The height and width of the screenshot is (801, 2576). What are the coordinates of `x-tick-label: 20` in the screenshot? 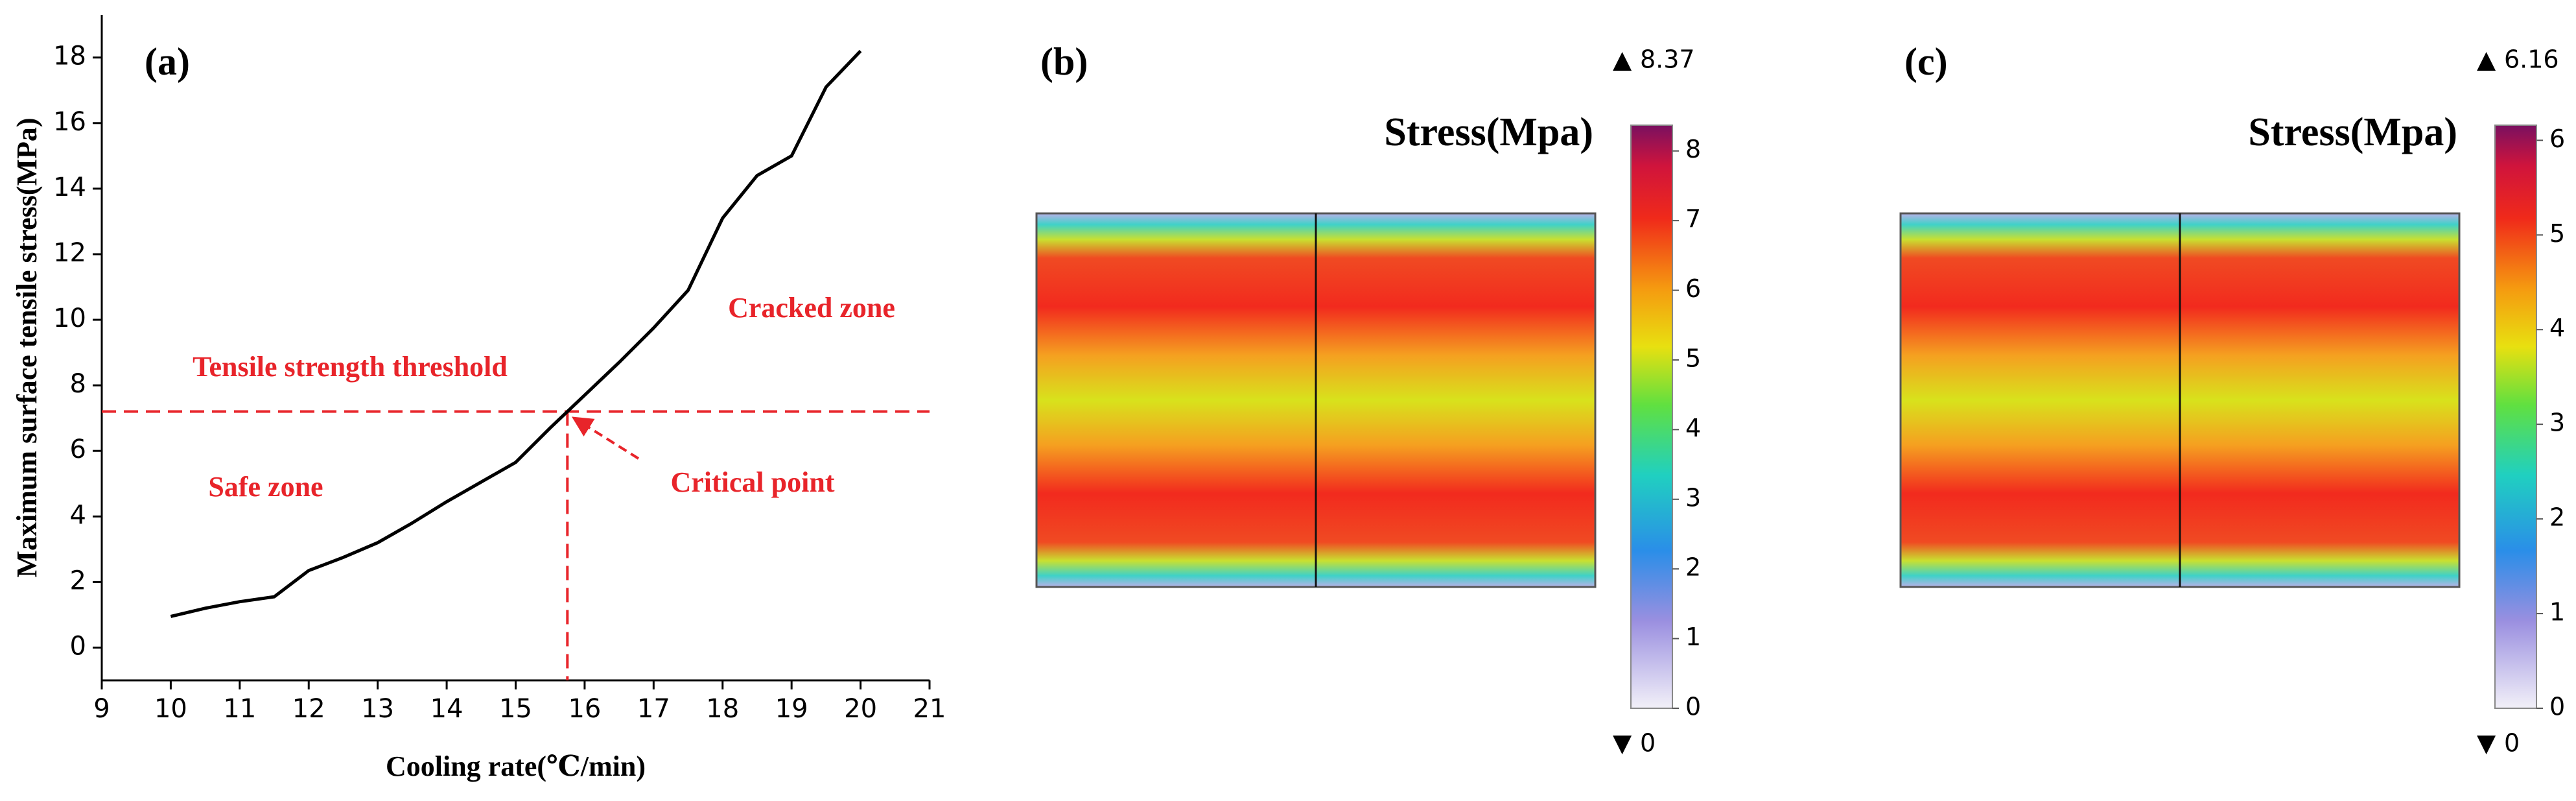 It's located at (860, 709).